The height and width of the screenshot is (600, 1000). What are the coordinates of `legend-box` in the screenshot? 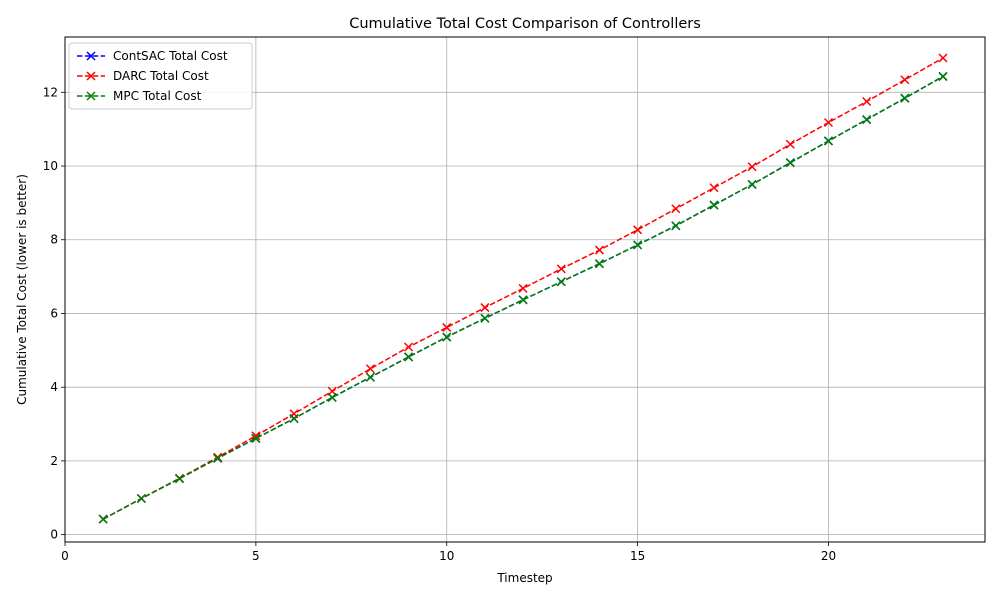 It's located at (160, 76).